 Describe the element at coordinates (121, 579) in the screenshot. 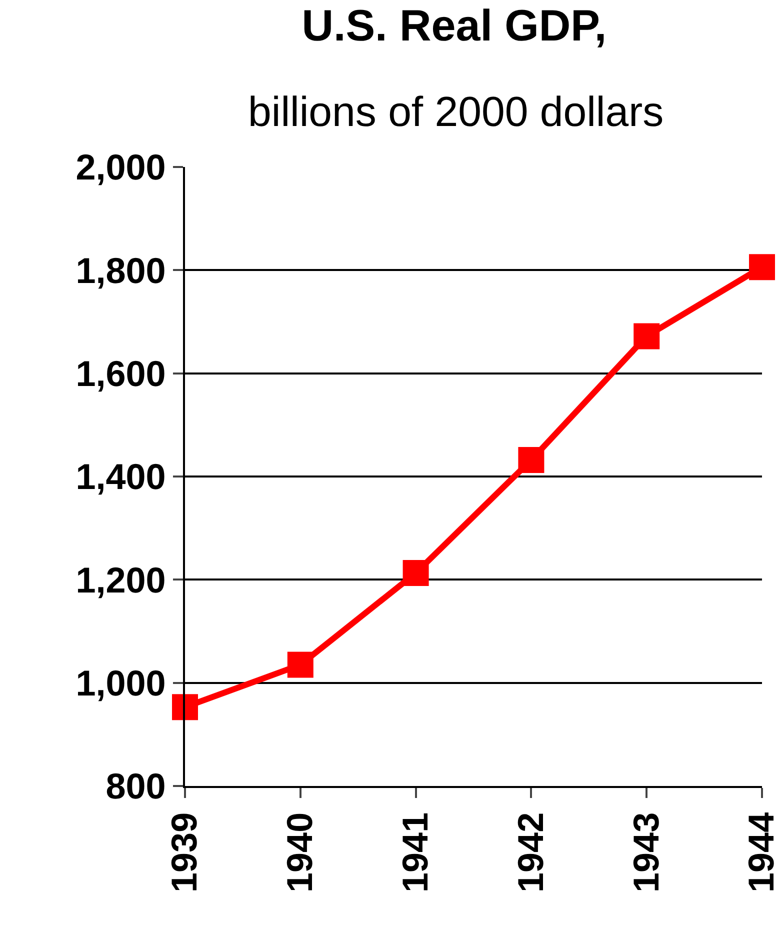

I see `y-tick-label: 1,200` at that location.